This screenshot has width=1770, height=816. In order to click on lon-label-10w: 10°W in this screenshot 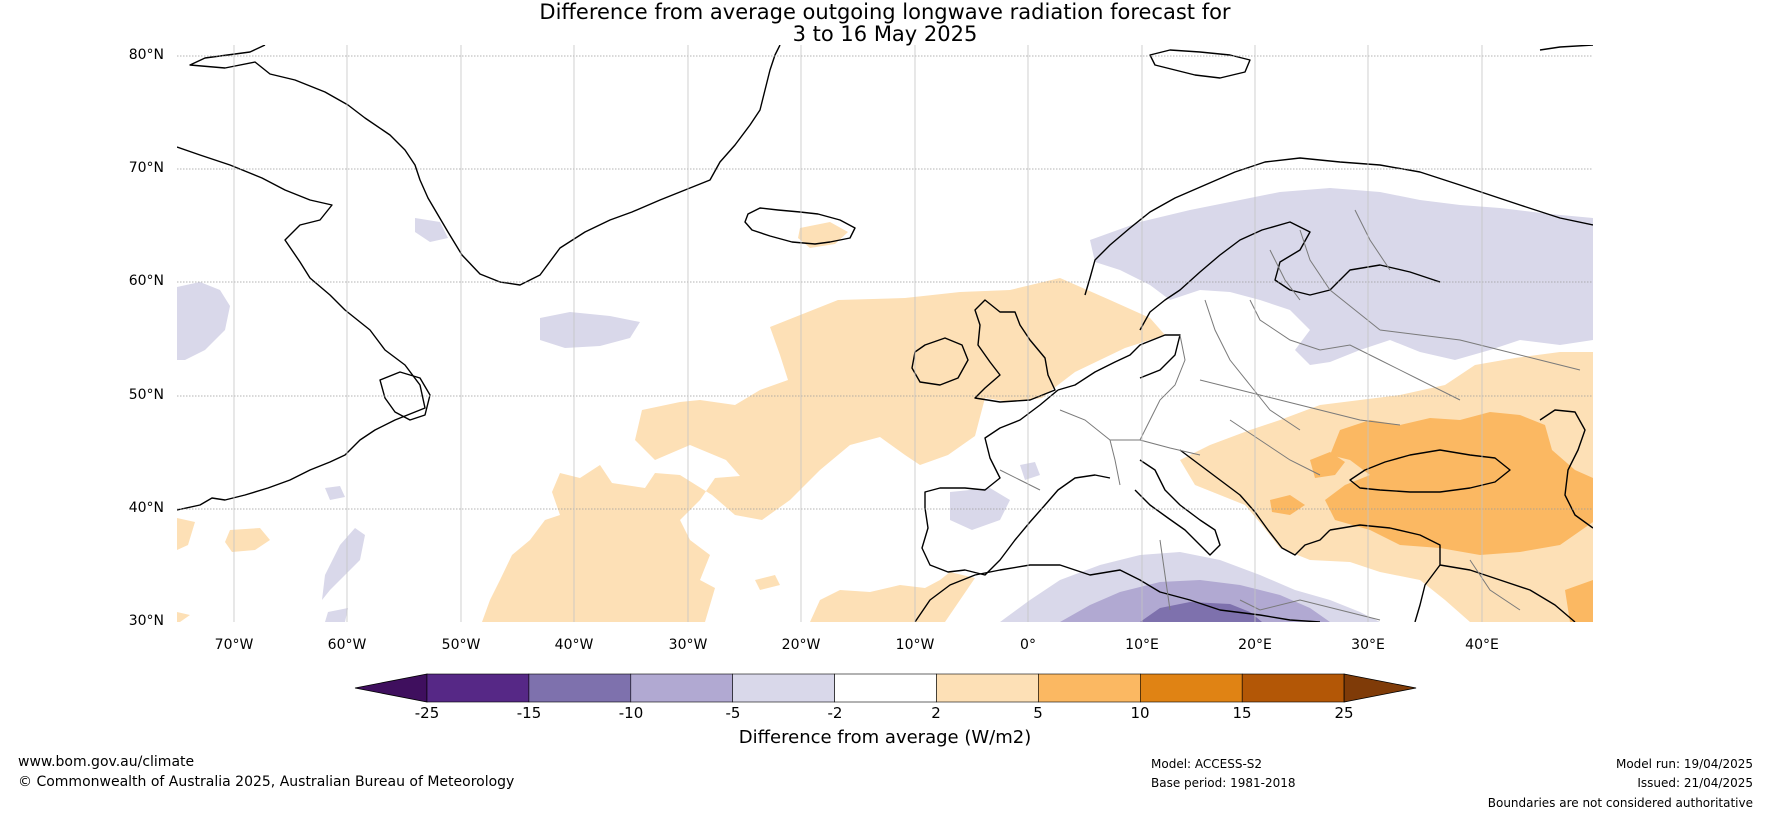, I will do `click(915, 645)`.